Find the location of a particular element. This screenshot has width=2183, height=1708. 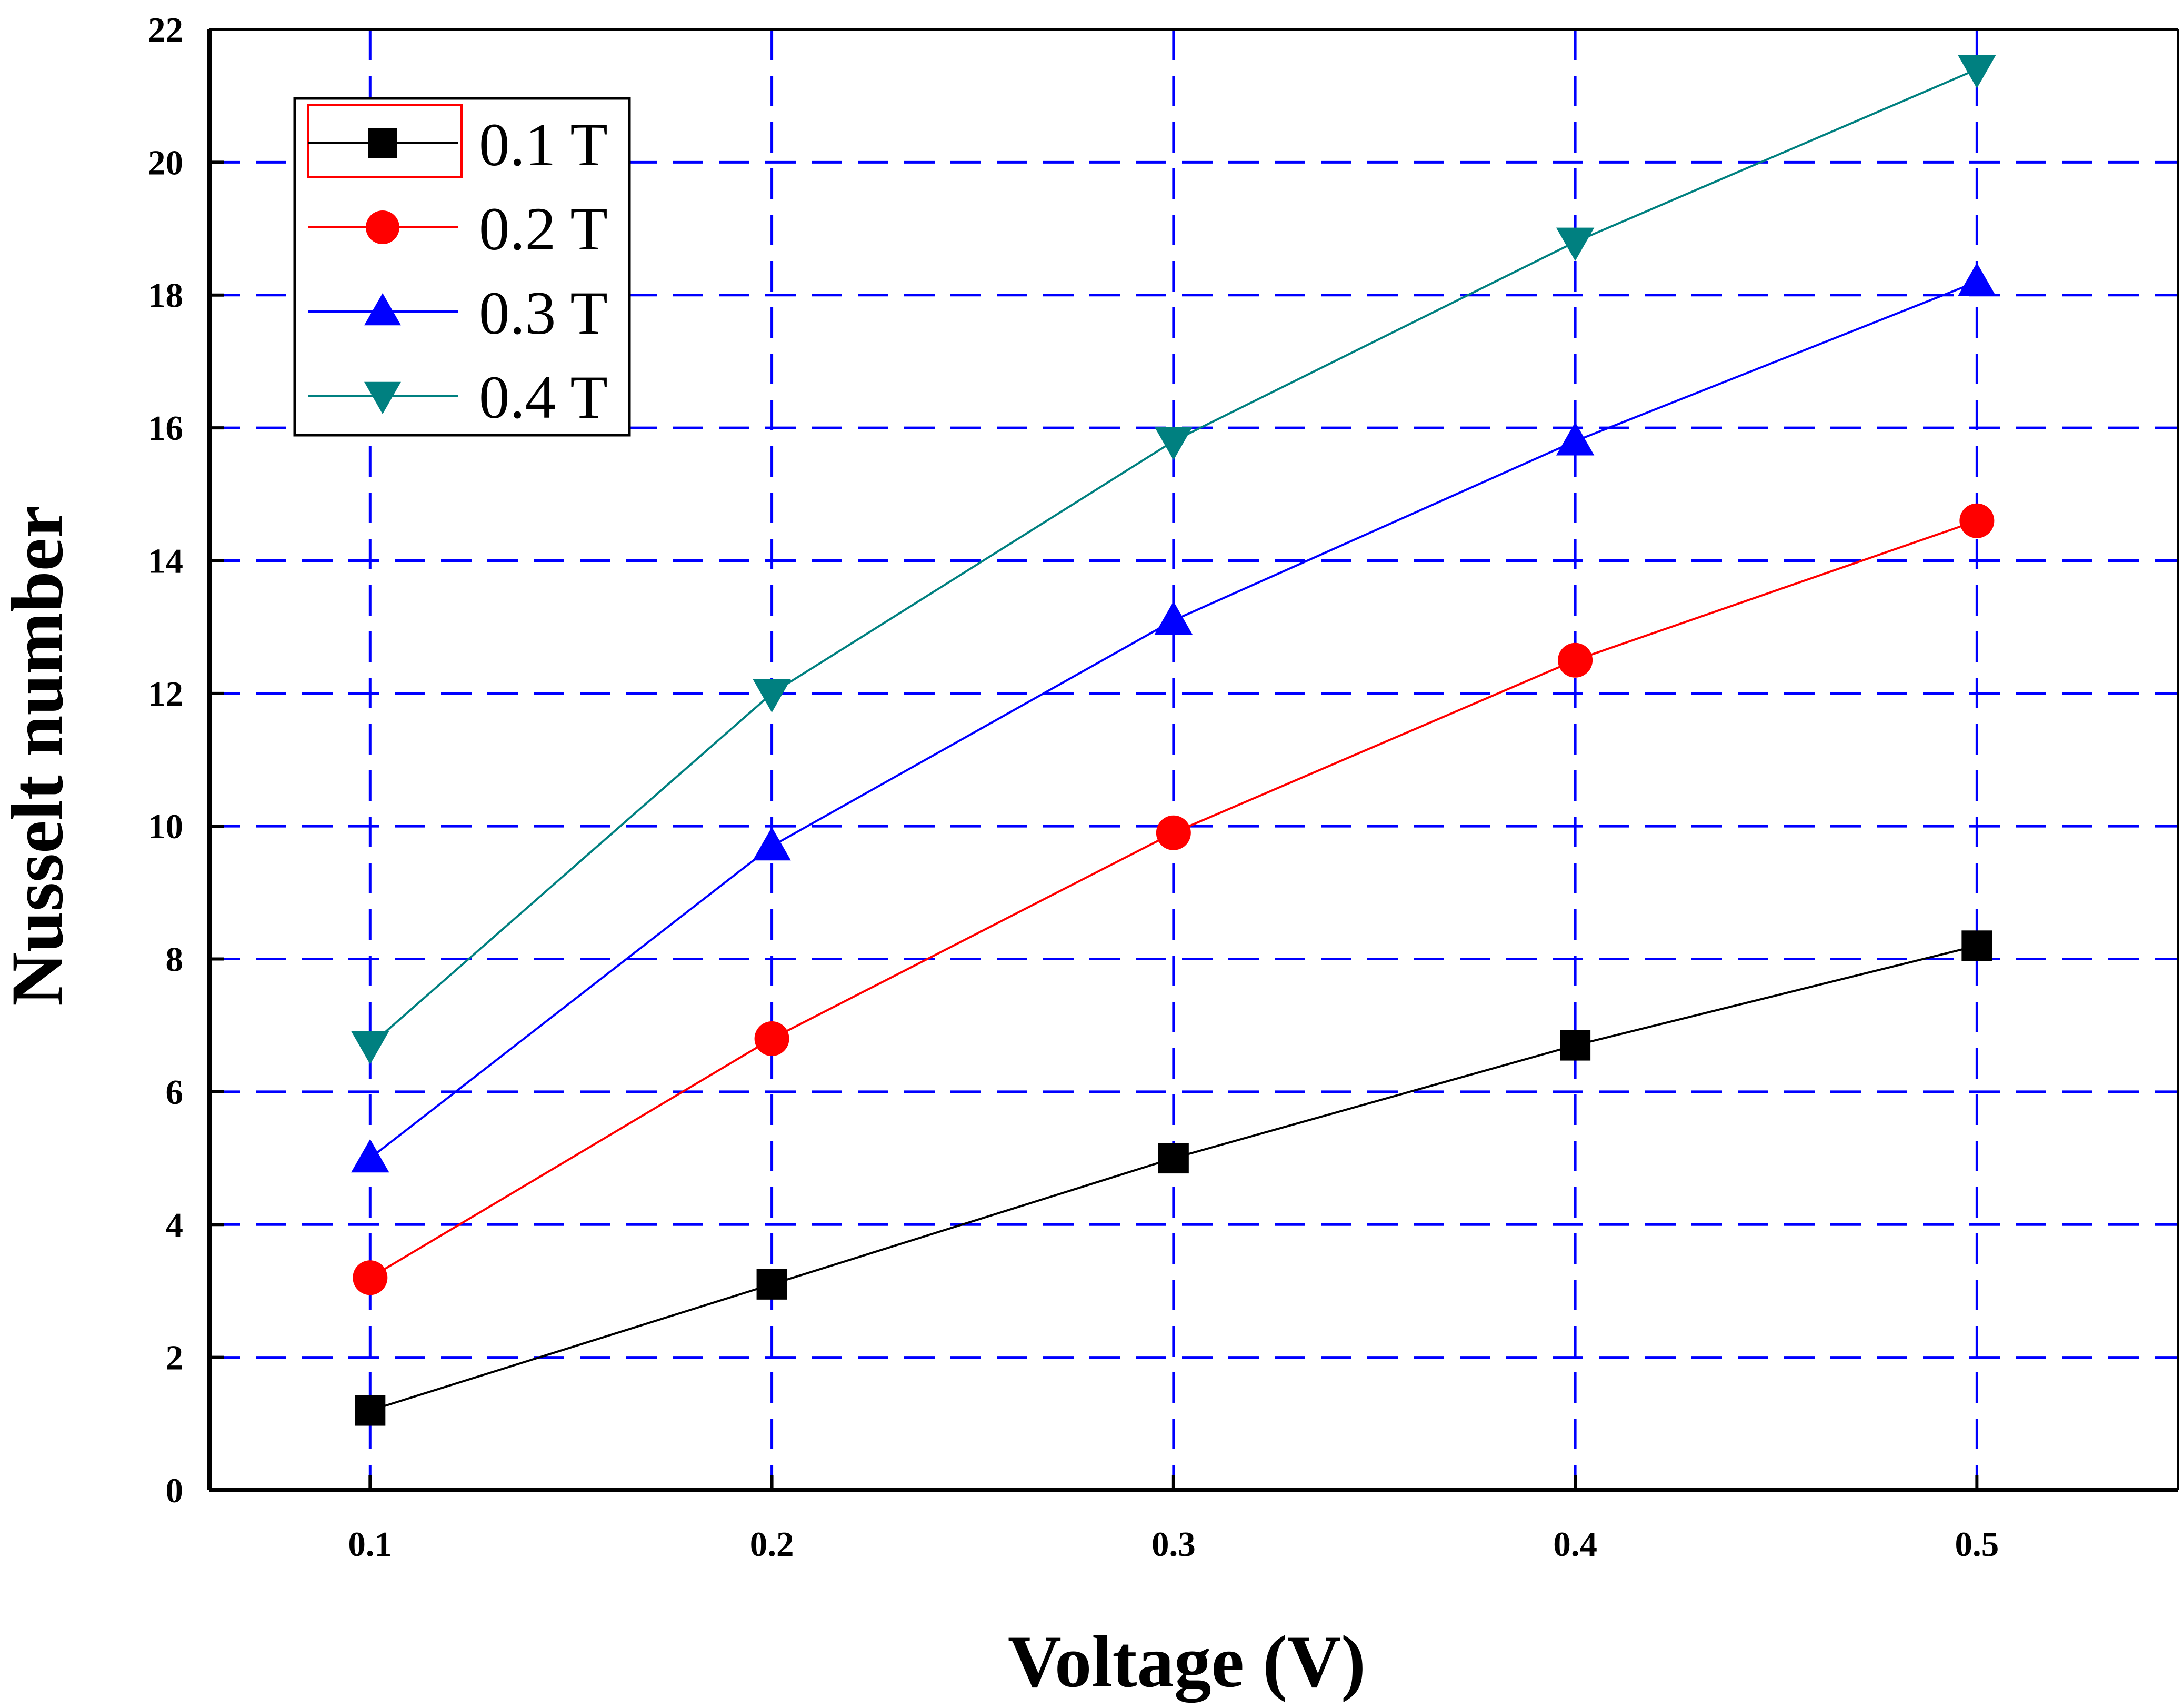

y-tick-label: 2 is located at coordinates (175, 1358).